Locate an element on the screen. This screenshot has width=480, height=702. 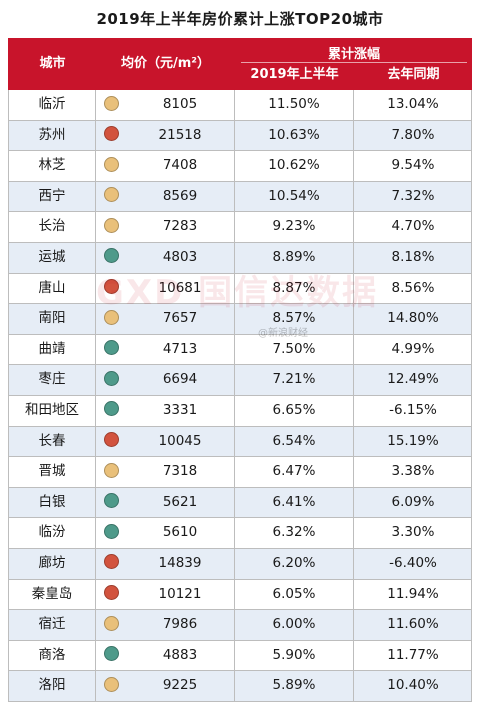
h1-increase-cell: 6.32% is located at coordinates (294, 533).